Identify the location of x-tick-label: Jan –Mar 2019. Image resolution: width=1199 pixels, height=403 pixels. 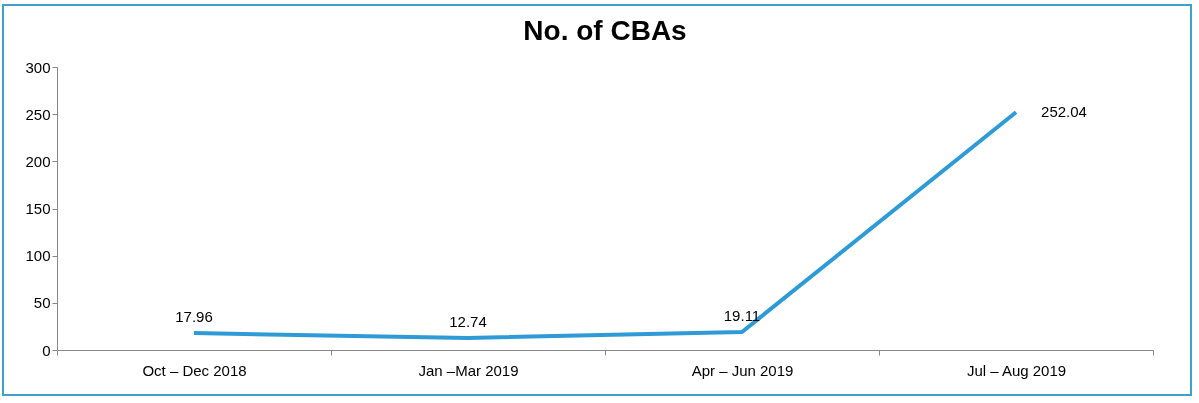
(468, 370).